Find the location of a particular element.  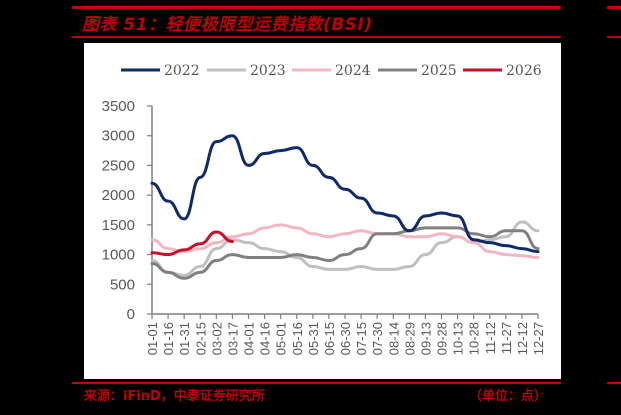

x-tick-label: 03-02 is located at coordinates (216, 338).